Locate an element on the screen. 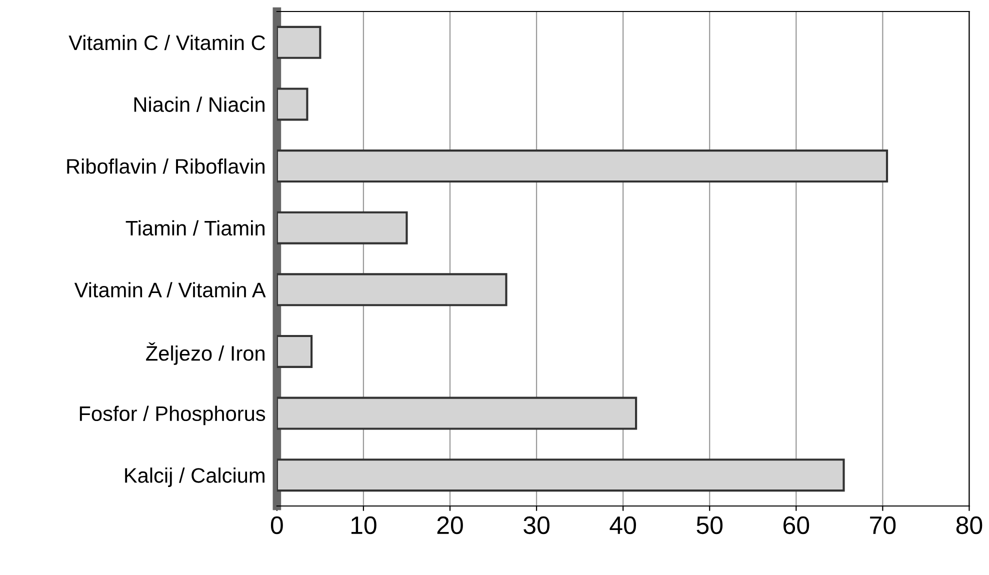 The image size is (989, 575). x-tick-label: 60 is located at coordinates (797, 525).